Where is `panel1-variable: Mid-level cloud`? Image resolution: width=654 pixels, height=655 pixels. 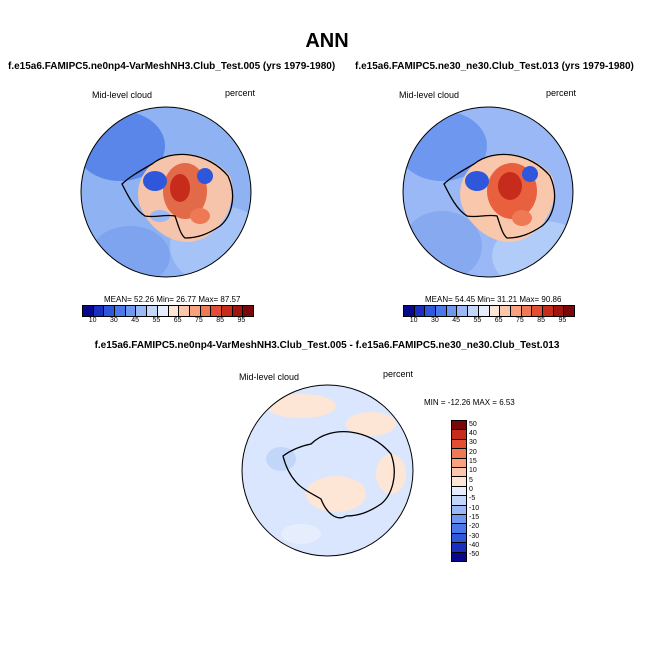
panel1-variable: Mid-level cloud is located at coordinates (122, 95).